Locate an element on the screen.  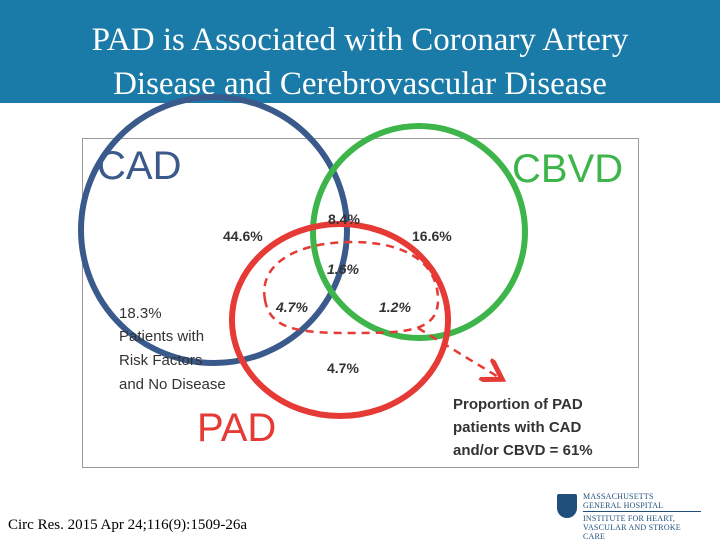
region-cad-cbvd: 8.4% is located at coordinates (344, 219).